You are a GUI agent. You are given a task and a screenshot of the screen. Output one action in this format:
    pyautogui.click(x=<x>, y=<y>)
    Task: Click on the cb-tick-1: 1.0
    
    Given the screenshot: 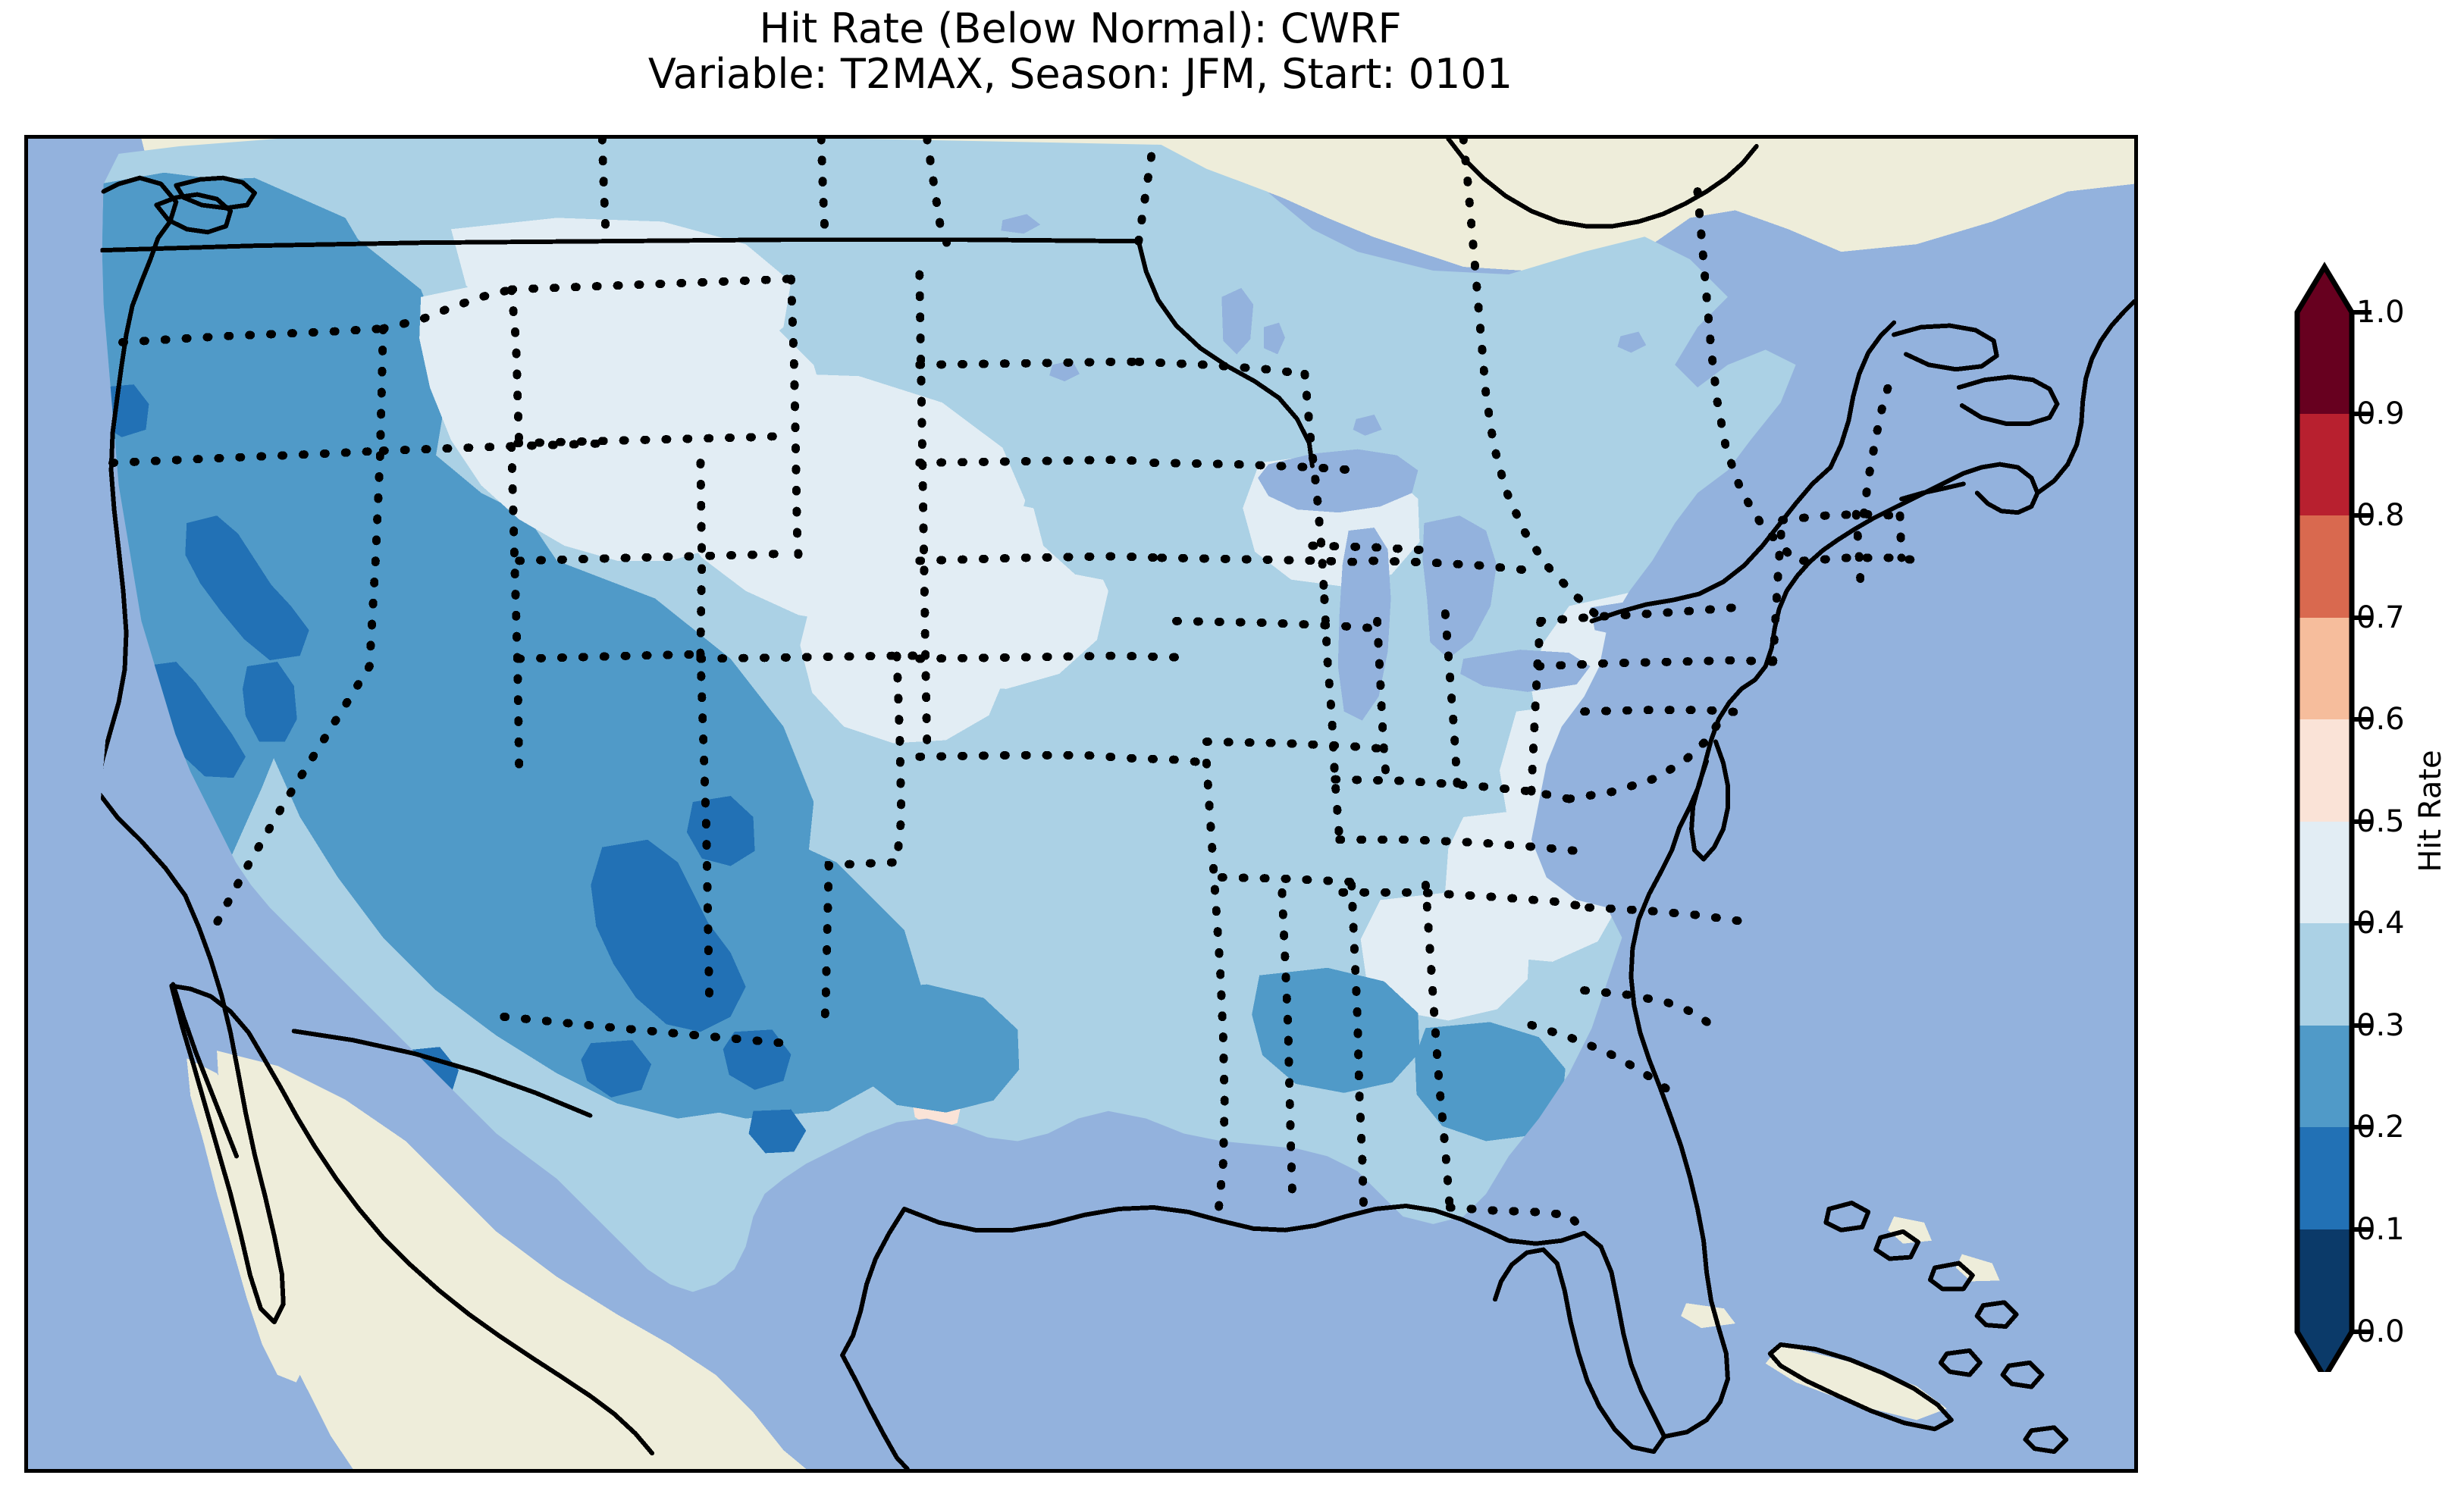 What is the action you would take?
    pyautogui.click(x=2381, y=312)
    